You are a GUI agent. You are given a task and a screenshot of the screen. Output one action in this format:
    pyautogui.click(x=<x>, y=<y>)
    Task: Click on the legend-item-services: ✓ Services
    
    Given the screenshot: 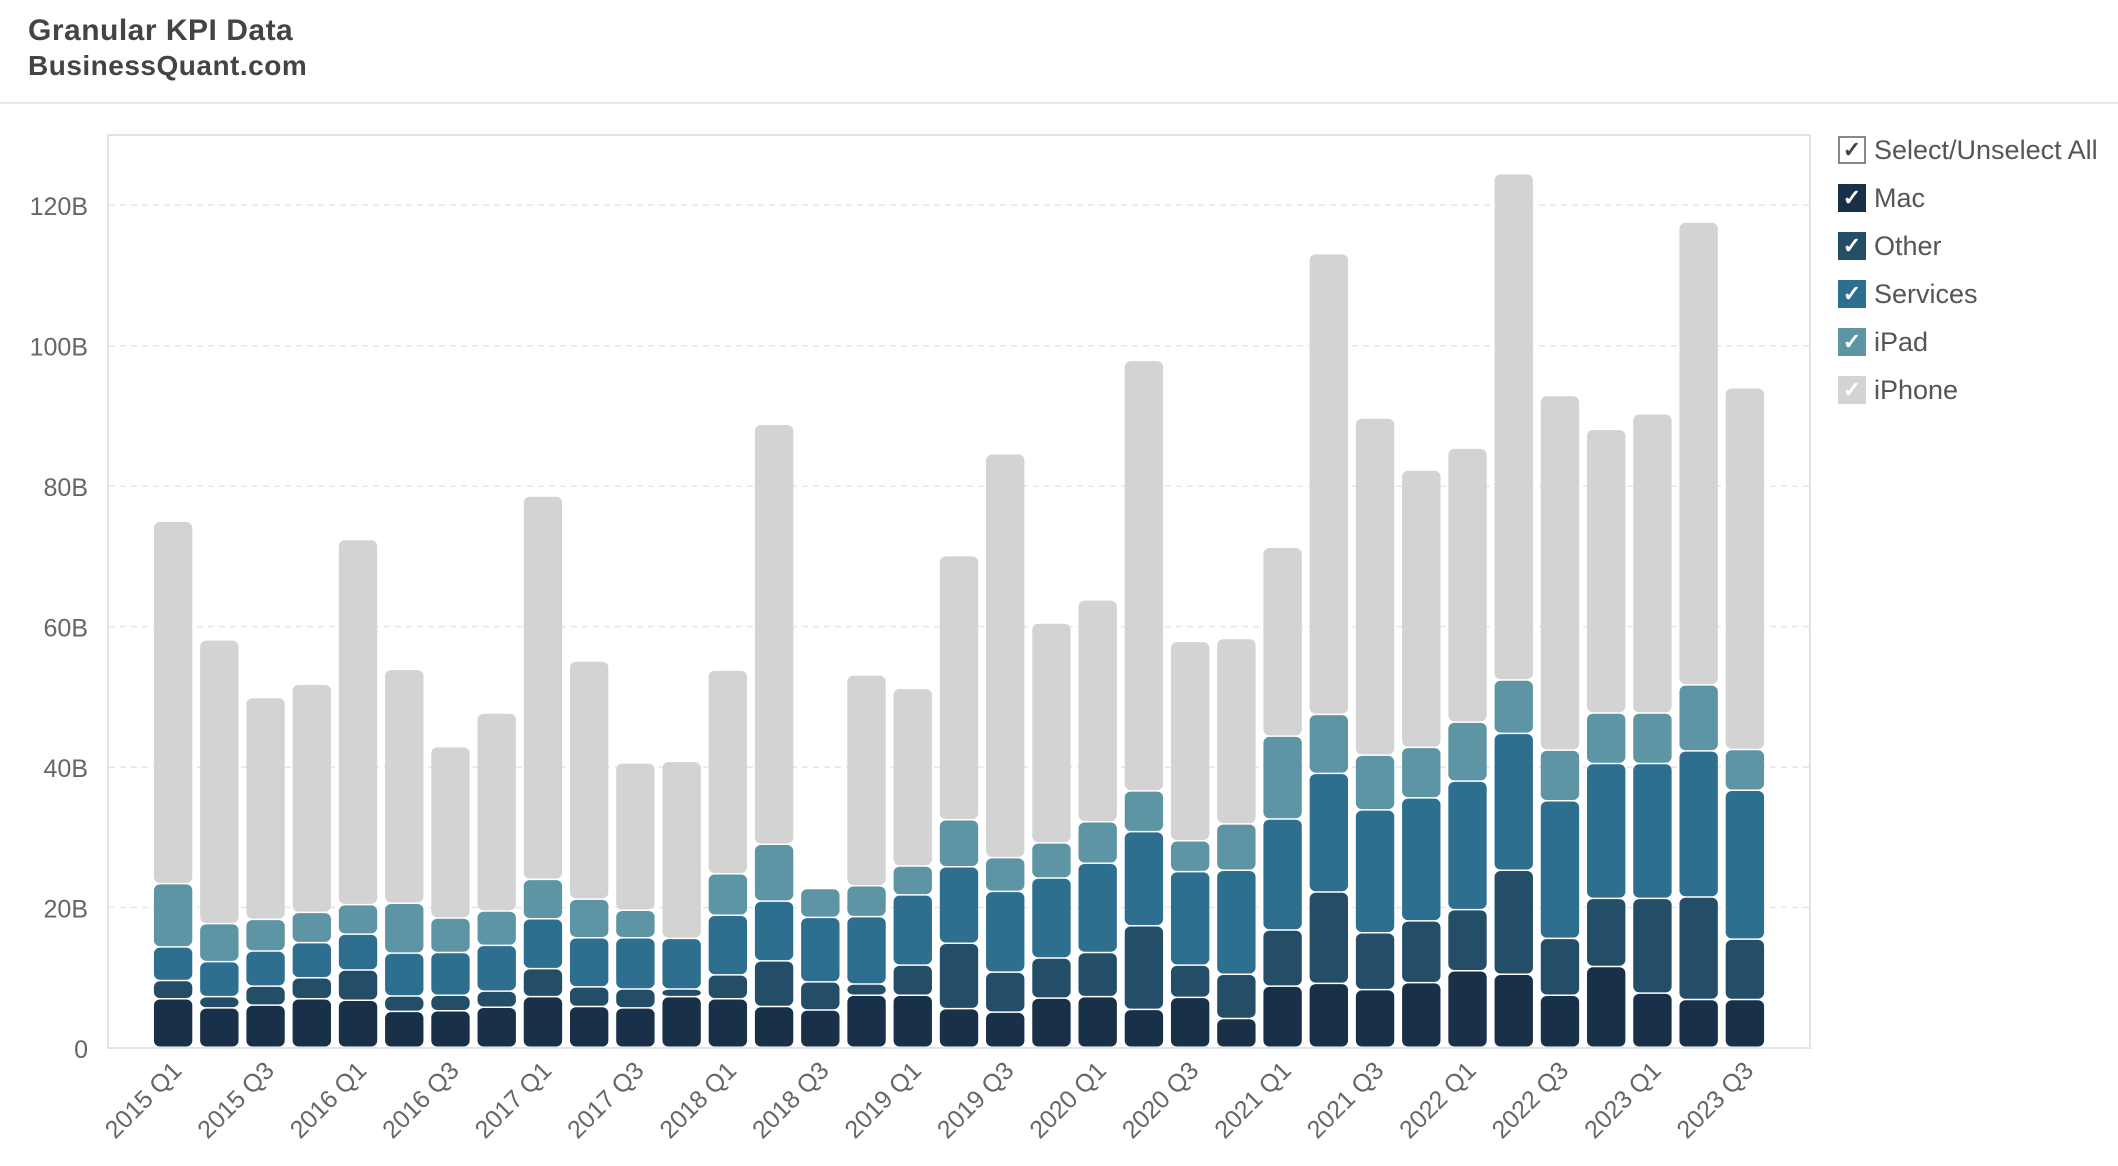 What is the action you would take?
    pyautogui.click(x=1978, y=294)
    